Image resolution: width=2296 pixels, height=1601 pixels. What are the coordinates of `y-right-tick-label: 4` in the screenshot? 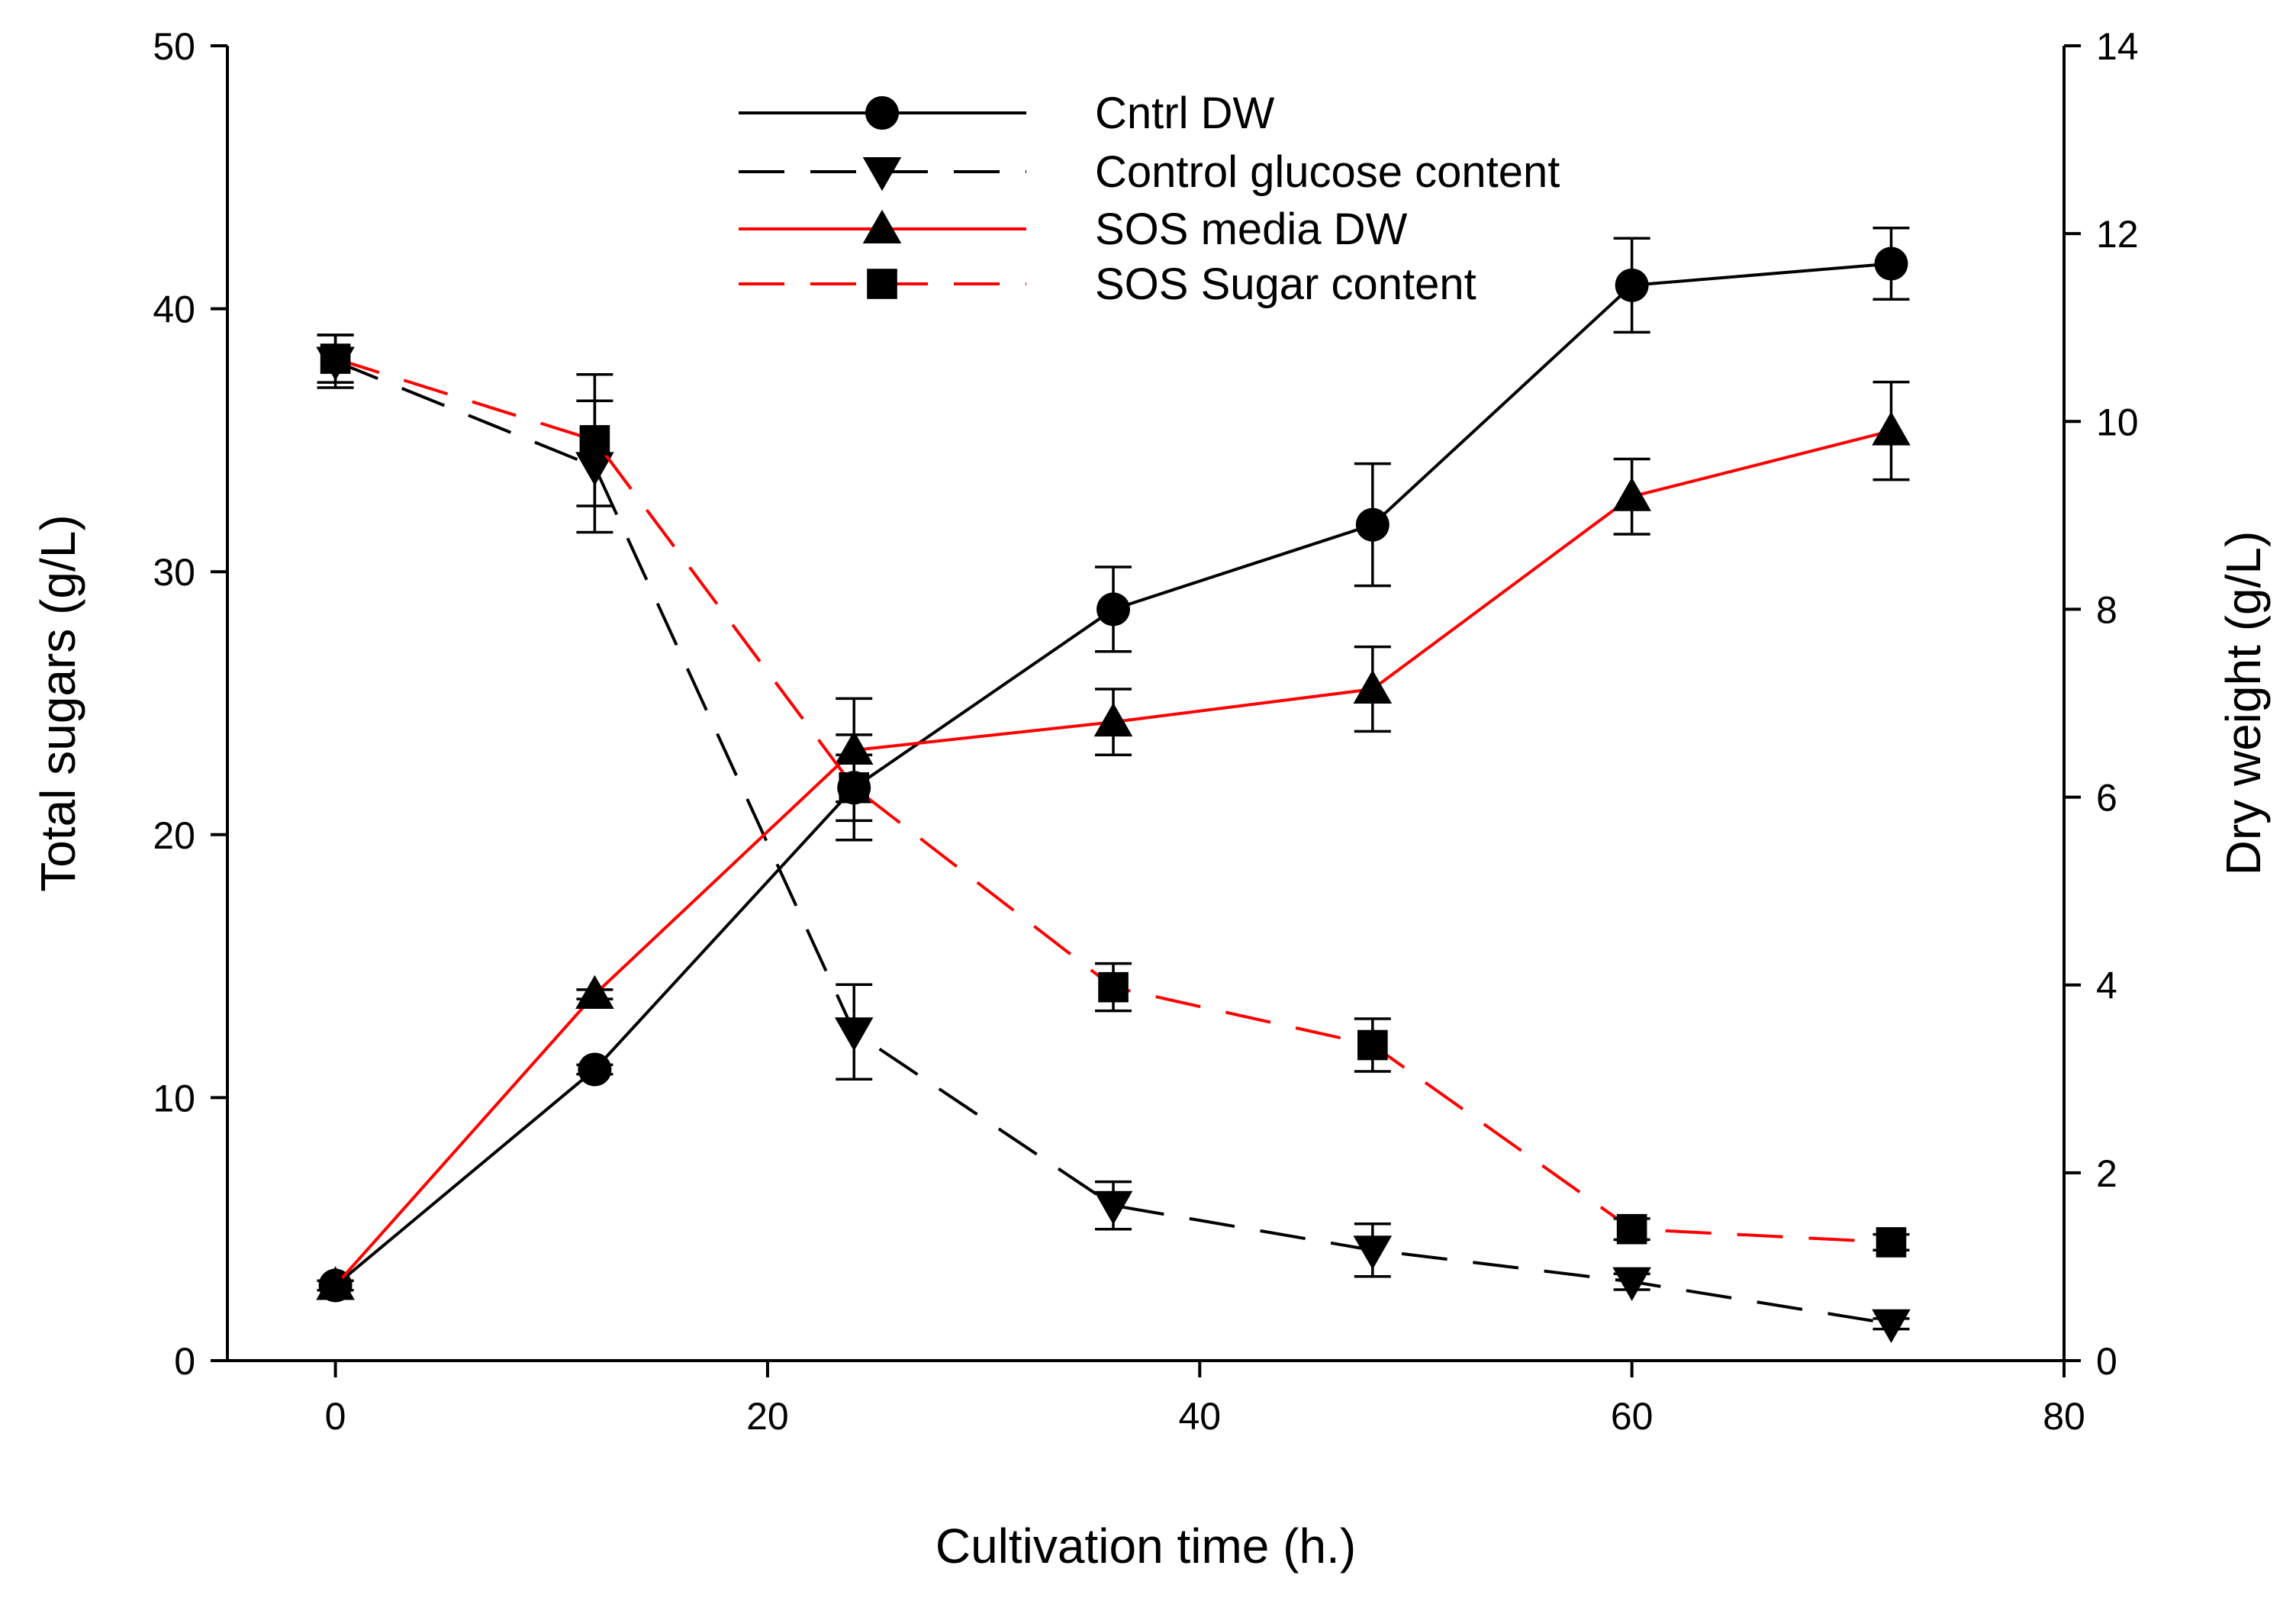 It's located at (2106, 986).